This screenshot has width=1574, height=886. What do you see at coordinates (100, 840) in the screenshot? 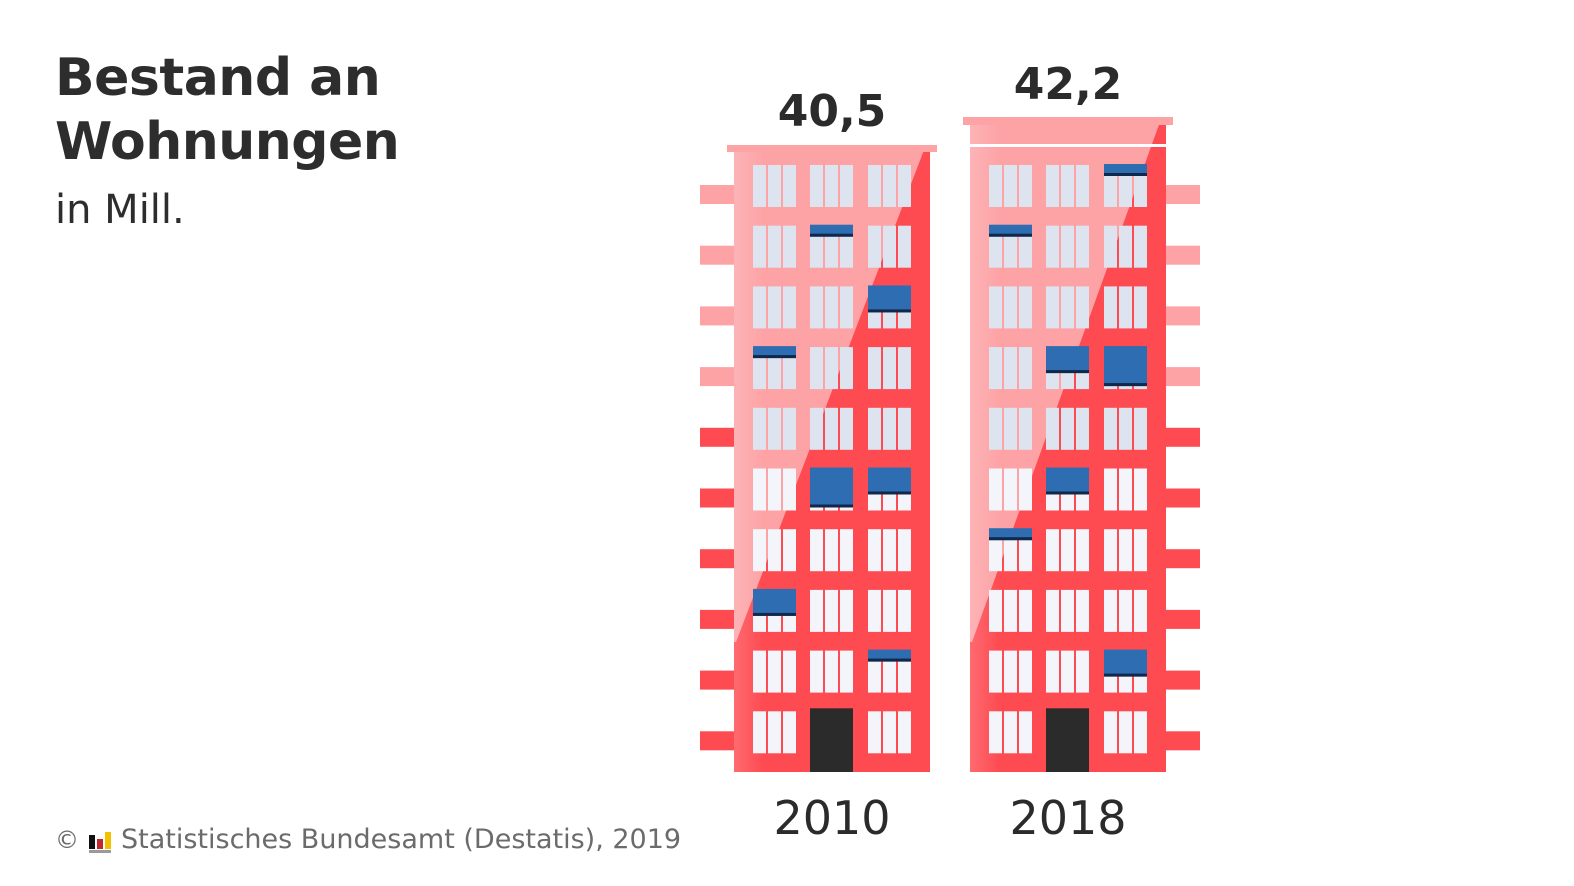
I see `destatis-logo-icon` at bounding box center [100, 840].